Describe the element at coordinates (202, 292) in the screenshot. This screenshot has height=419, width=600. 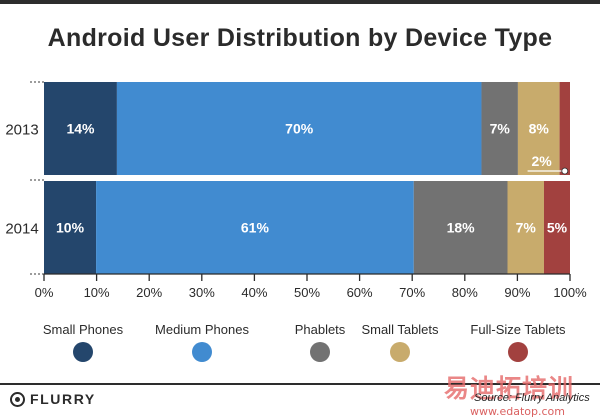
I see `x-tick-label-3: 30%` at that location.